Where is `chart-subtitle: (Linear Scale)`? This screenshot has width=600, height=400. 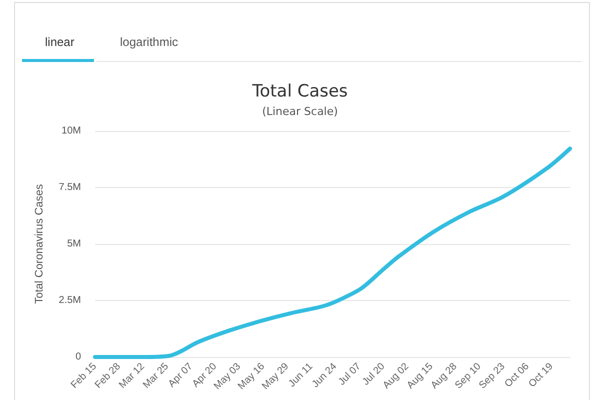 chart-subtitle: (Linear Scale) is located at coordinates (300, 111).